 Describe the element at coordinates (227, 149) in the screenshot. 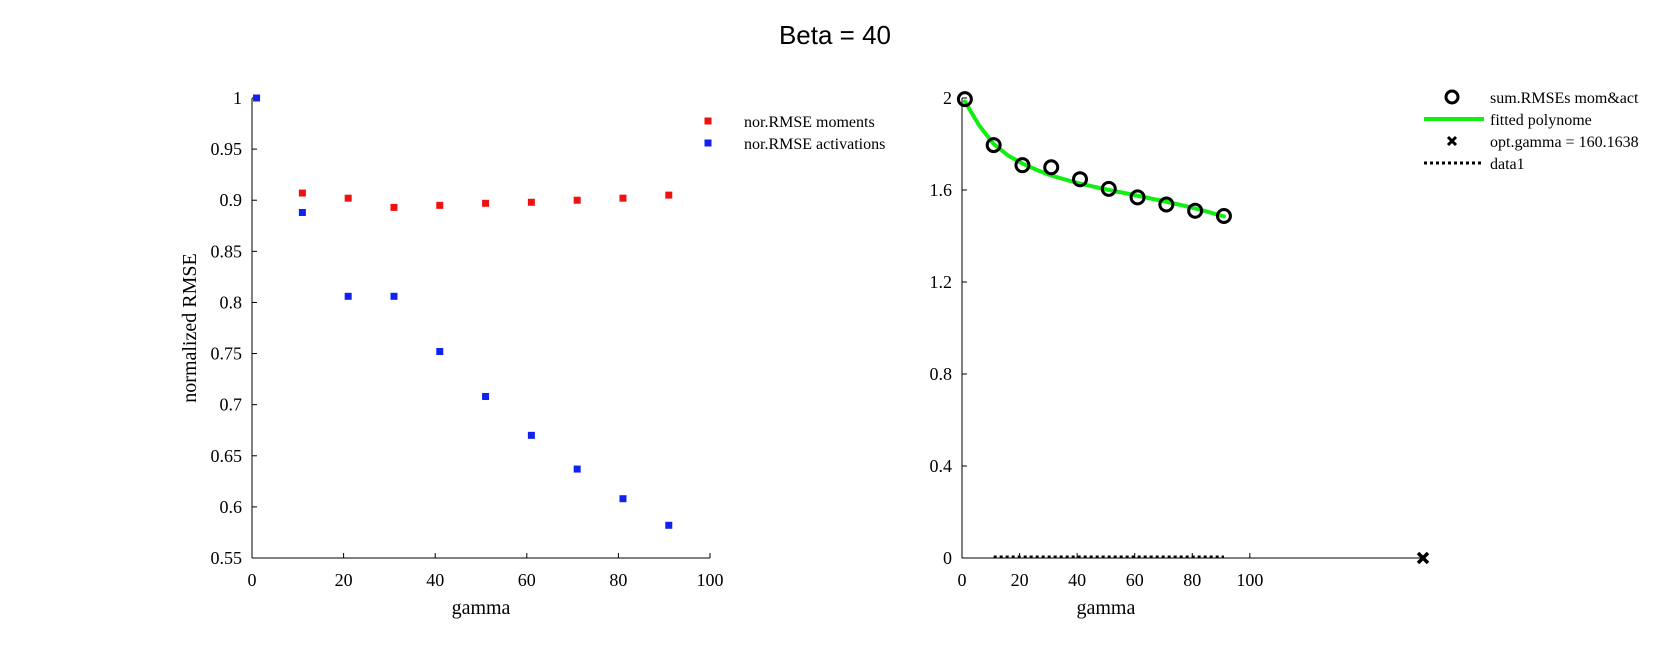

I see `left-y-tick-label: 0.95` at that location.